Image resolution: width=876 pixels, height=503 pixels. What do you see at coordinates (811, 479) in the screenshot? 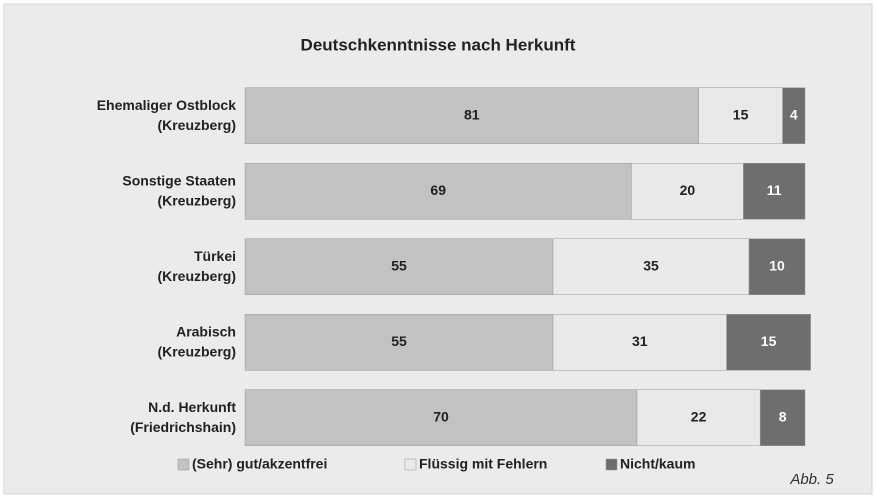
I see `annotation: Abb. 5` at bounding box center [811, 479].